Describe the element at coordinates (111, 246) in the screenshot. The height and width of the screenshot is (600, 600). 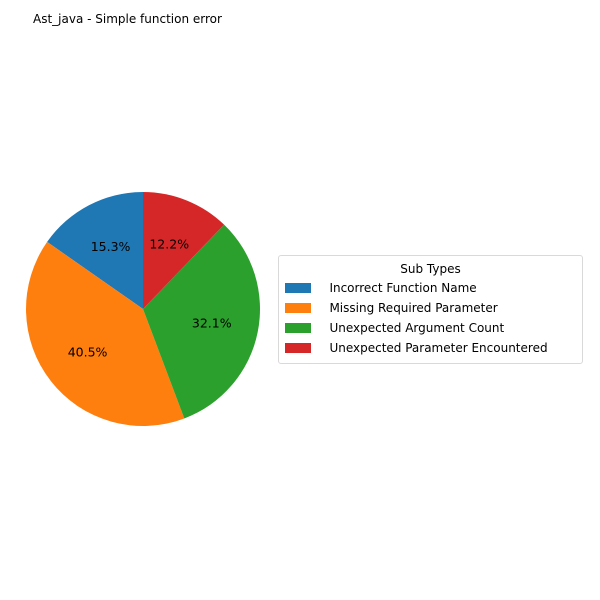
I see `slice-percent-label: 15.3%` at that location.